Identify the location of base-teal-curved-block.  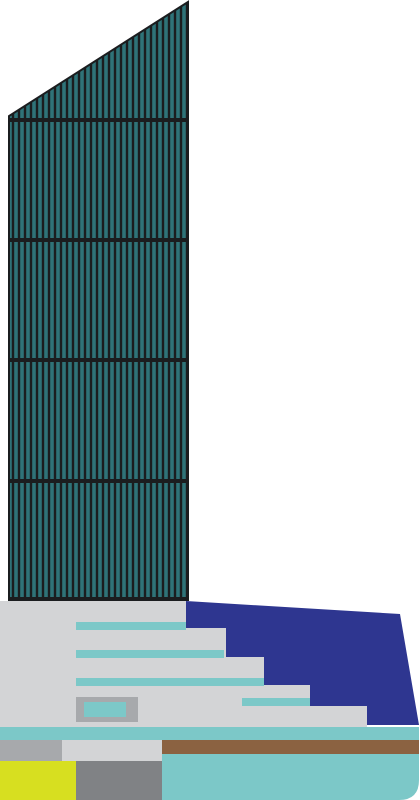
(290, 777).